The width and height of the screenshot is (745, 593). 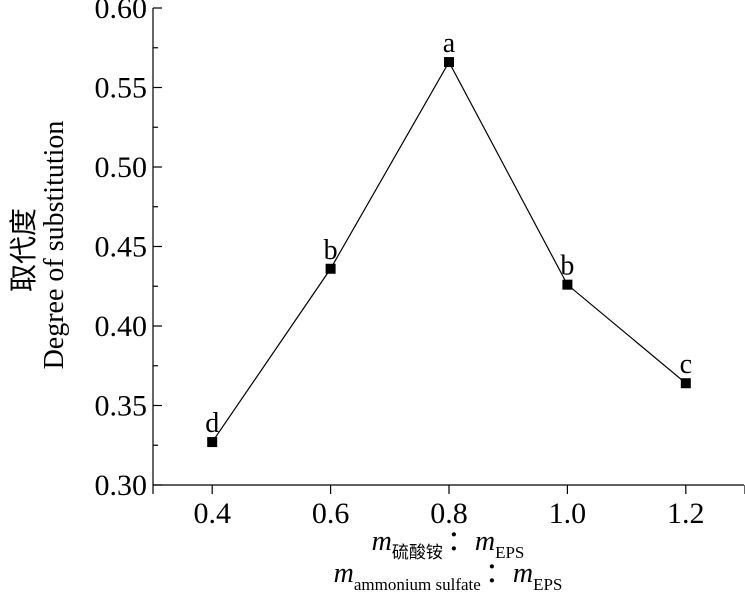 I want to click on significance-letter: c, so click(x=686, y=364).